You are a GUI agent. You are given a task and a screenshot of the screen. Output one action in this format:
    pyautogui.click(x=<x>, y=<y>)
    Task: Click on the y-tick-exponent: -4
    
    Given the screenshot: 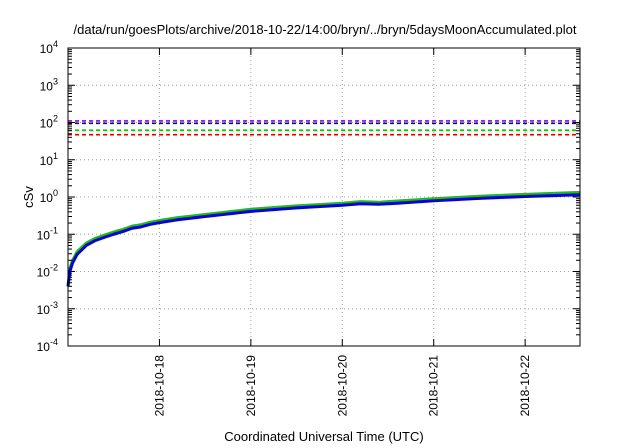 What is the action you would take?
    pyautogui.click(x=54, y=342)
    